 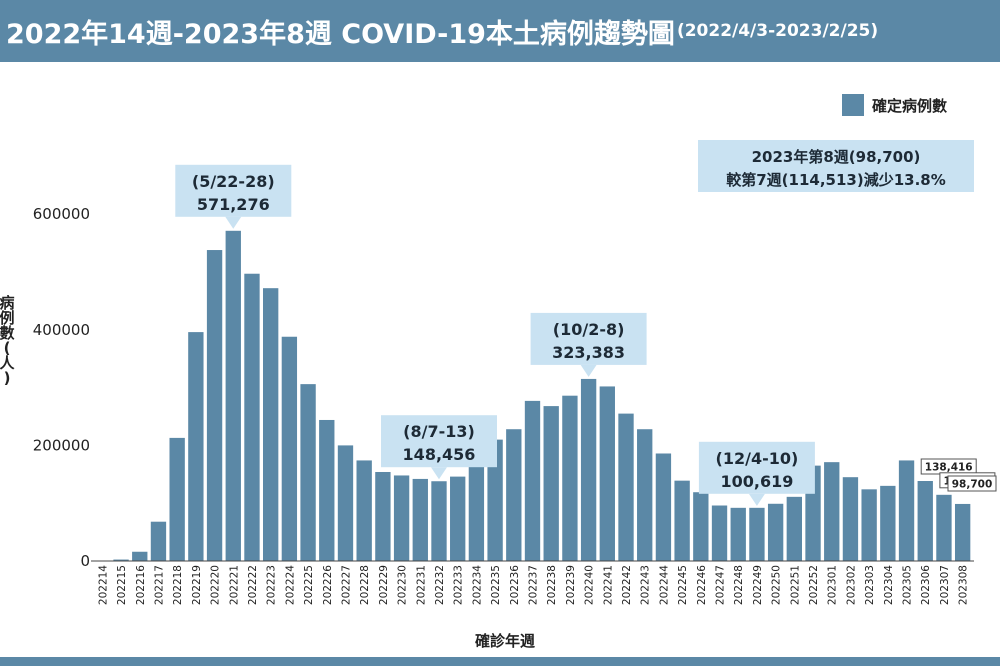 I want to click on summary-note-box, so click(x=836, y=166).